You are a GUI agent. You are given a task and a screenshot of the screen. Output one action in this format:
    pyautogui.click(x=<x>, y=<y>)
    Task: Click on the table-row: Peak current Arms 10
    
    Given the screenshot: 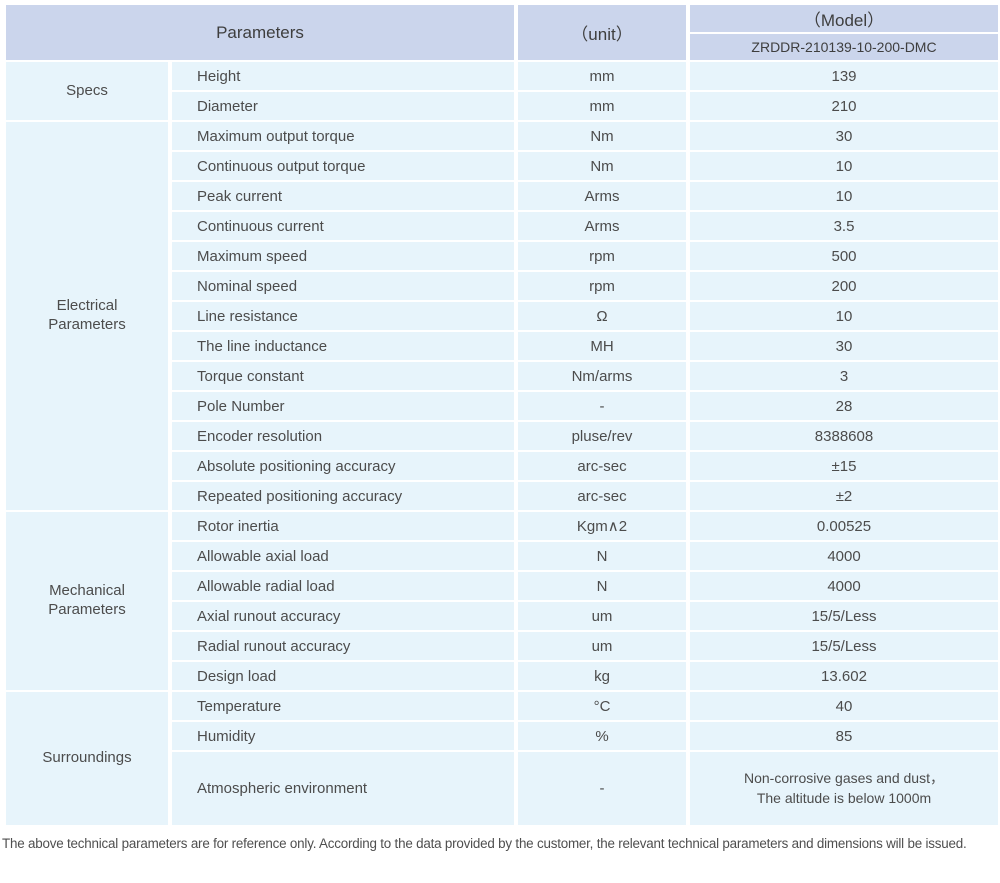 What is the action you would take?
    pyautogui.click(x=502, y=196)
    